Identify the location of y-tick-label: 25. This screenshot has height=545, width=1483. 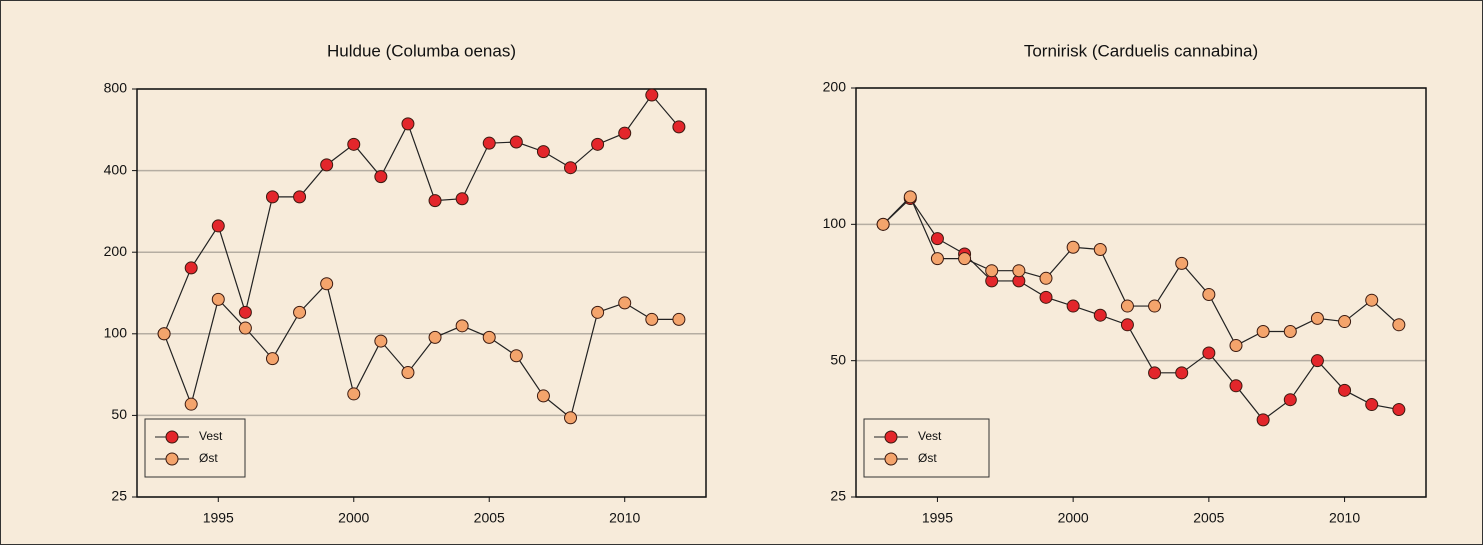
(119, 496).